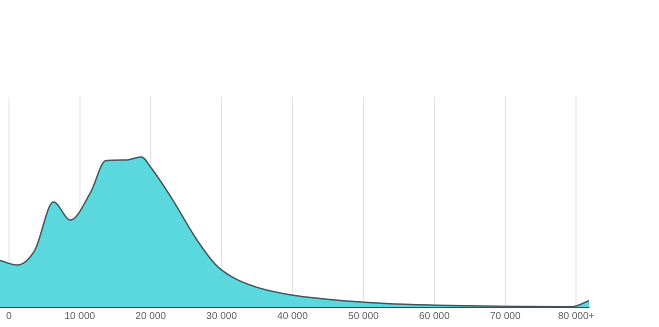  I want to click on x-tick-label: 80 000+, so click(576, 316).